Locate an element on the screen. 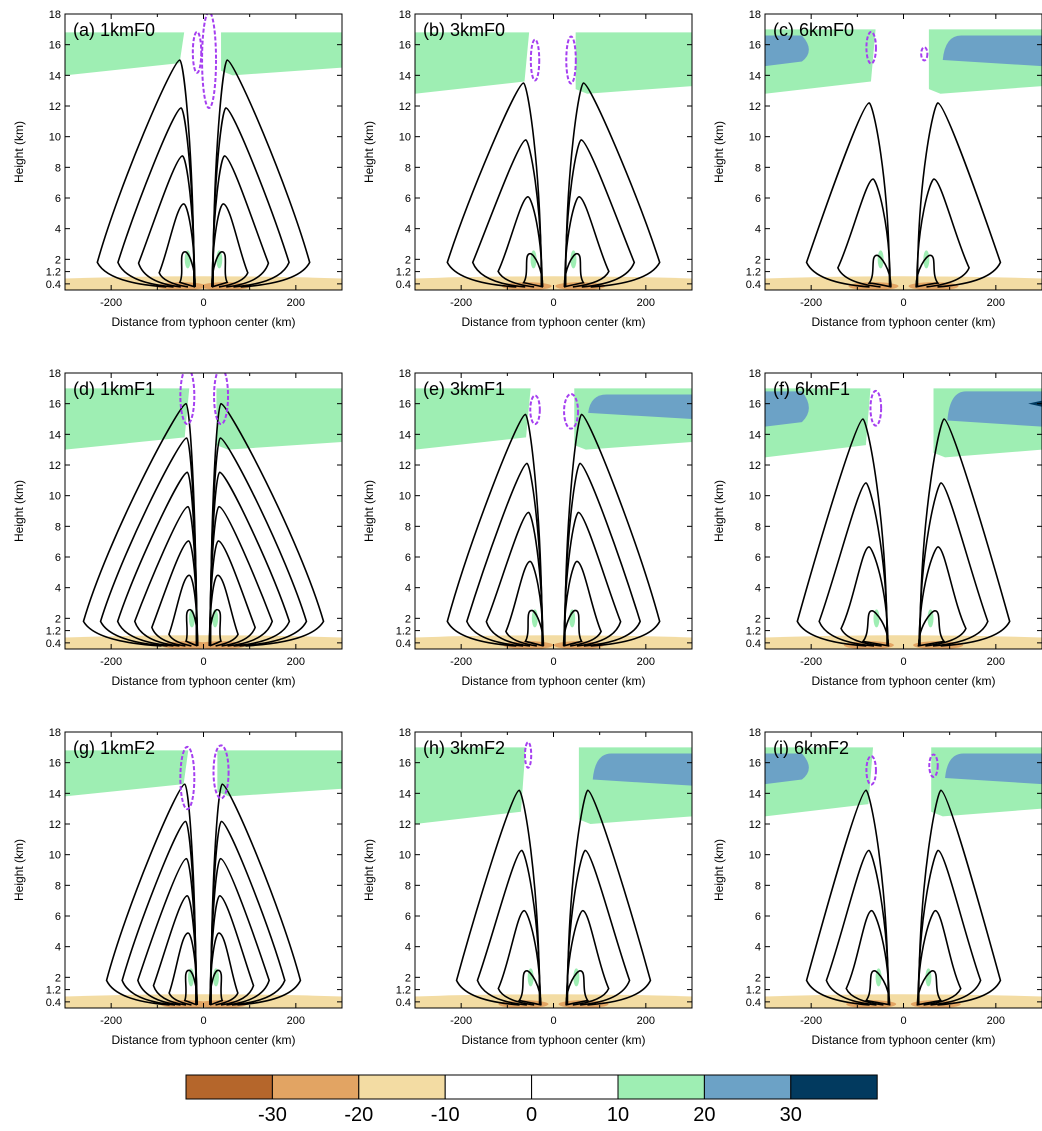 The width and height of the screenshot is (1042, 1131). colorbar-label: 0 is located at coordinates (531, 1115).